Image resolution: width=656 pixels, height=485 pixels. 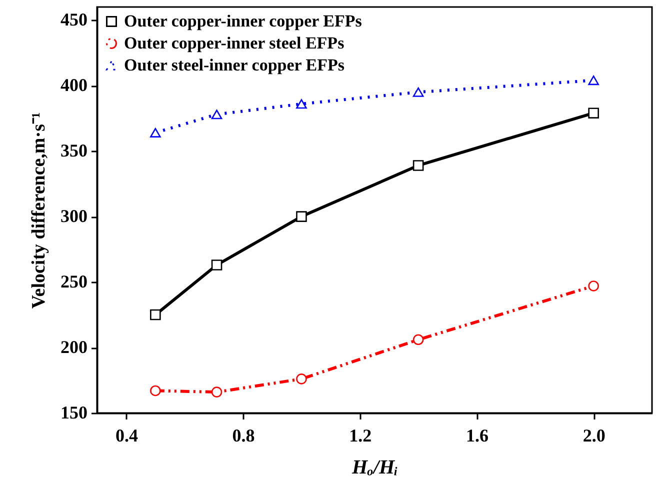 I want to click on y-tick-label: 150, so click(x=74, y=412).